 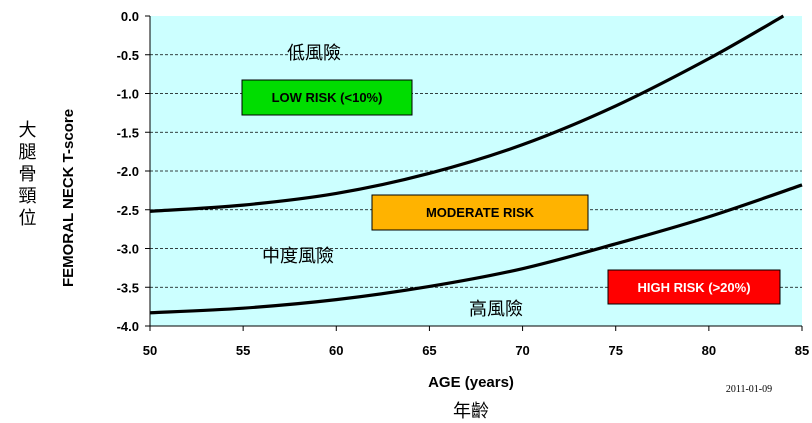 I want to click on low-risk-box: LOW RISK (<10%), so click(x=327, y=97).